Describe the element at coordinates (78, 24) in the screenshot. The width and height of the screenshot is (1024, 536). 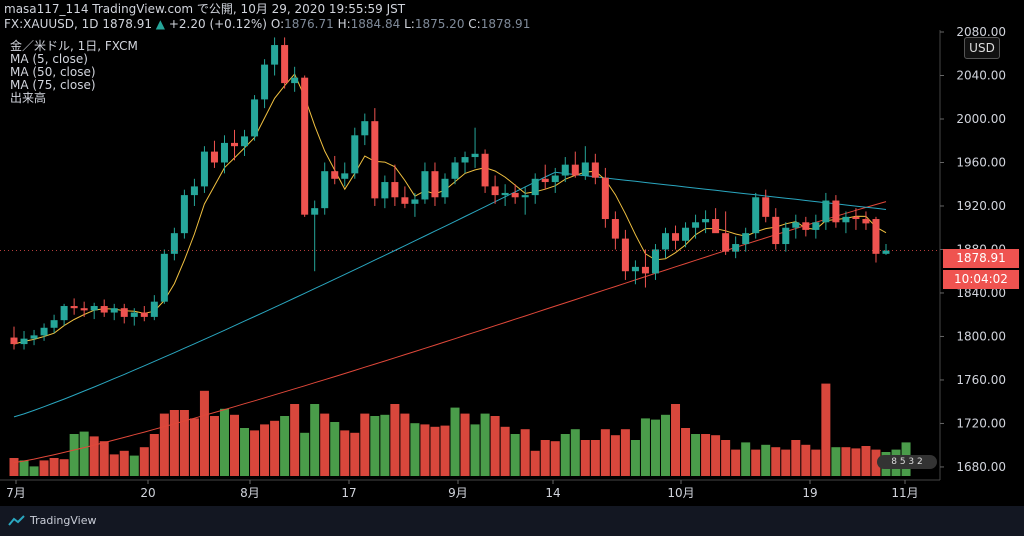
I see `symbol-label: FX:XAUUSD, 1D 1878.91` at that location.